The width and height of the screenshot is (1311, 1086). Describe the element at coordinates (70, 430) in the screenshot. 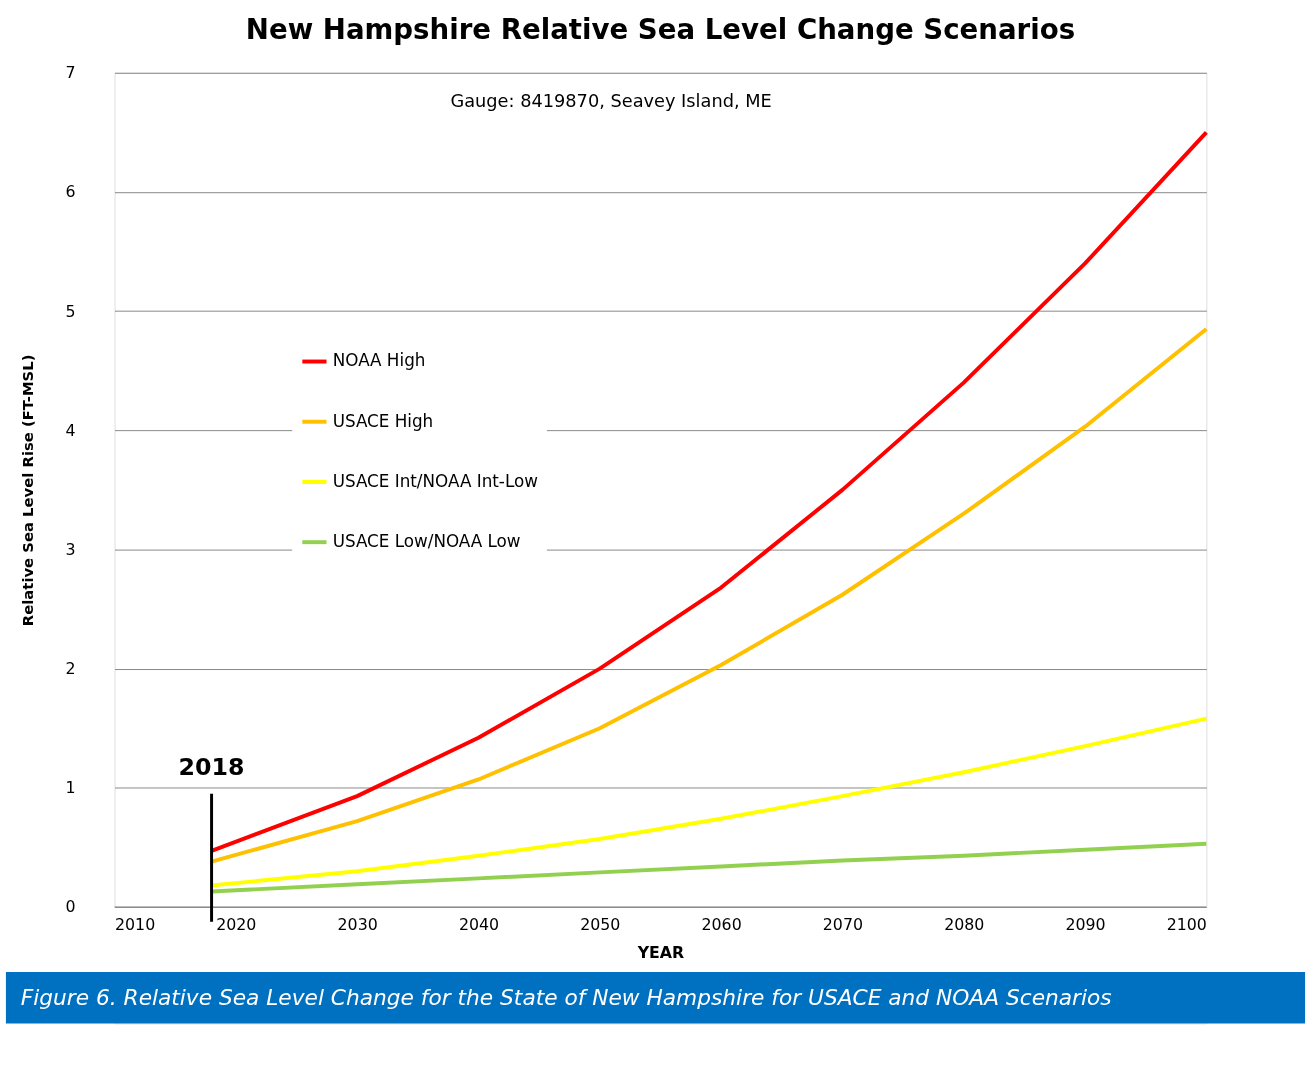

I see `y-tick-label: 4` at that location.